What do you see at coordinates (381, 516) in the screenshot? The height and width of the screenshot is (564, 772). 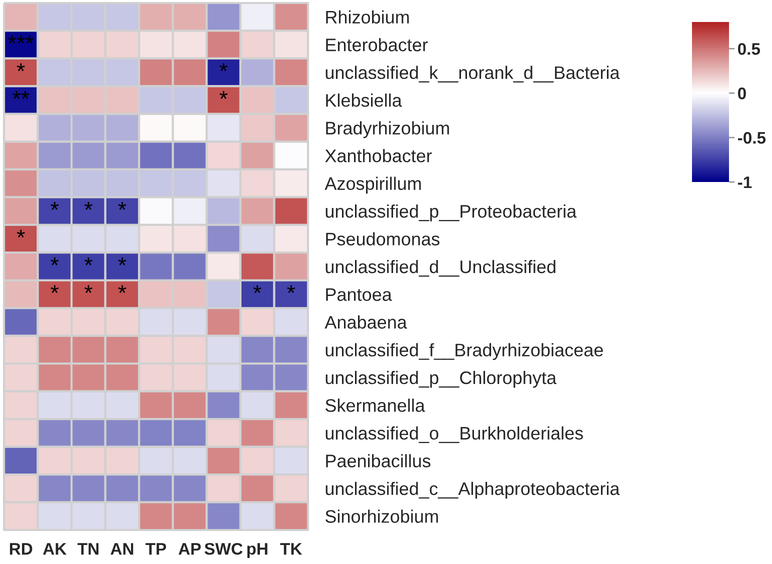 I see `y-tick-label: Sinorhizobium` at bounding box center [381, 516].